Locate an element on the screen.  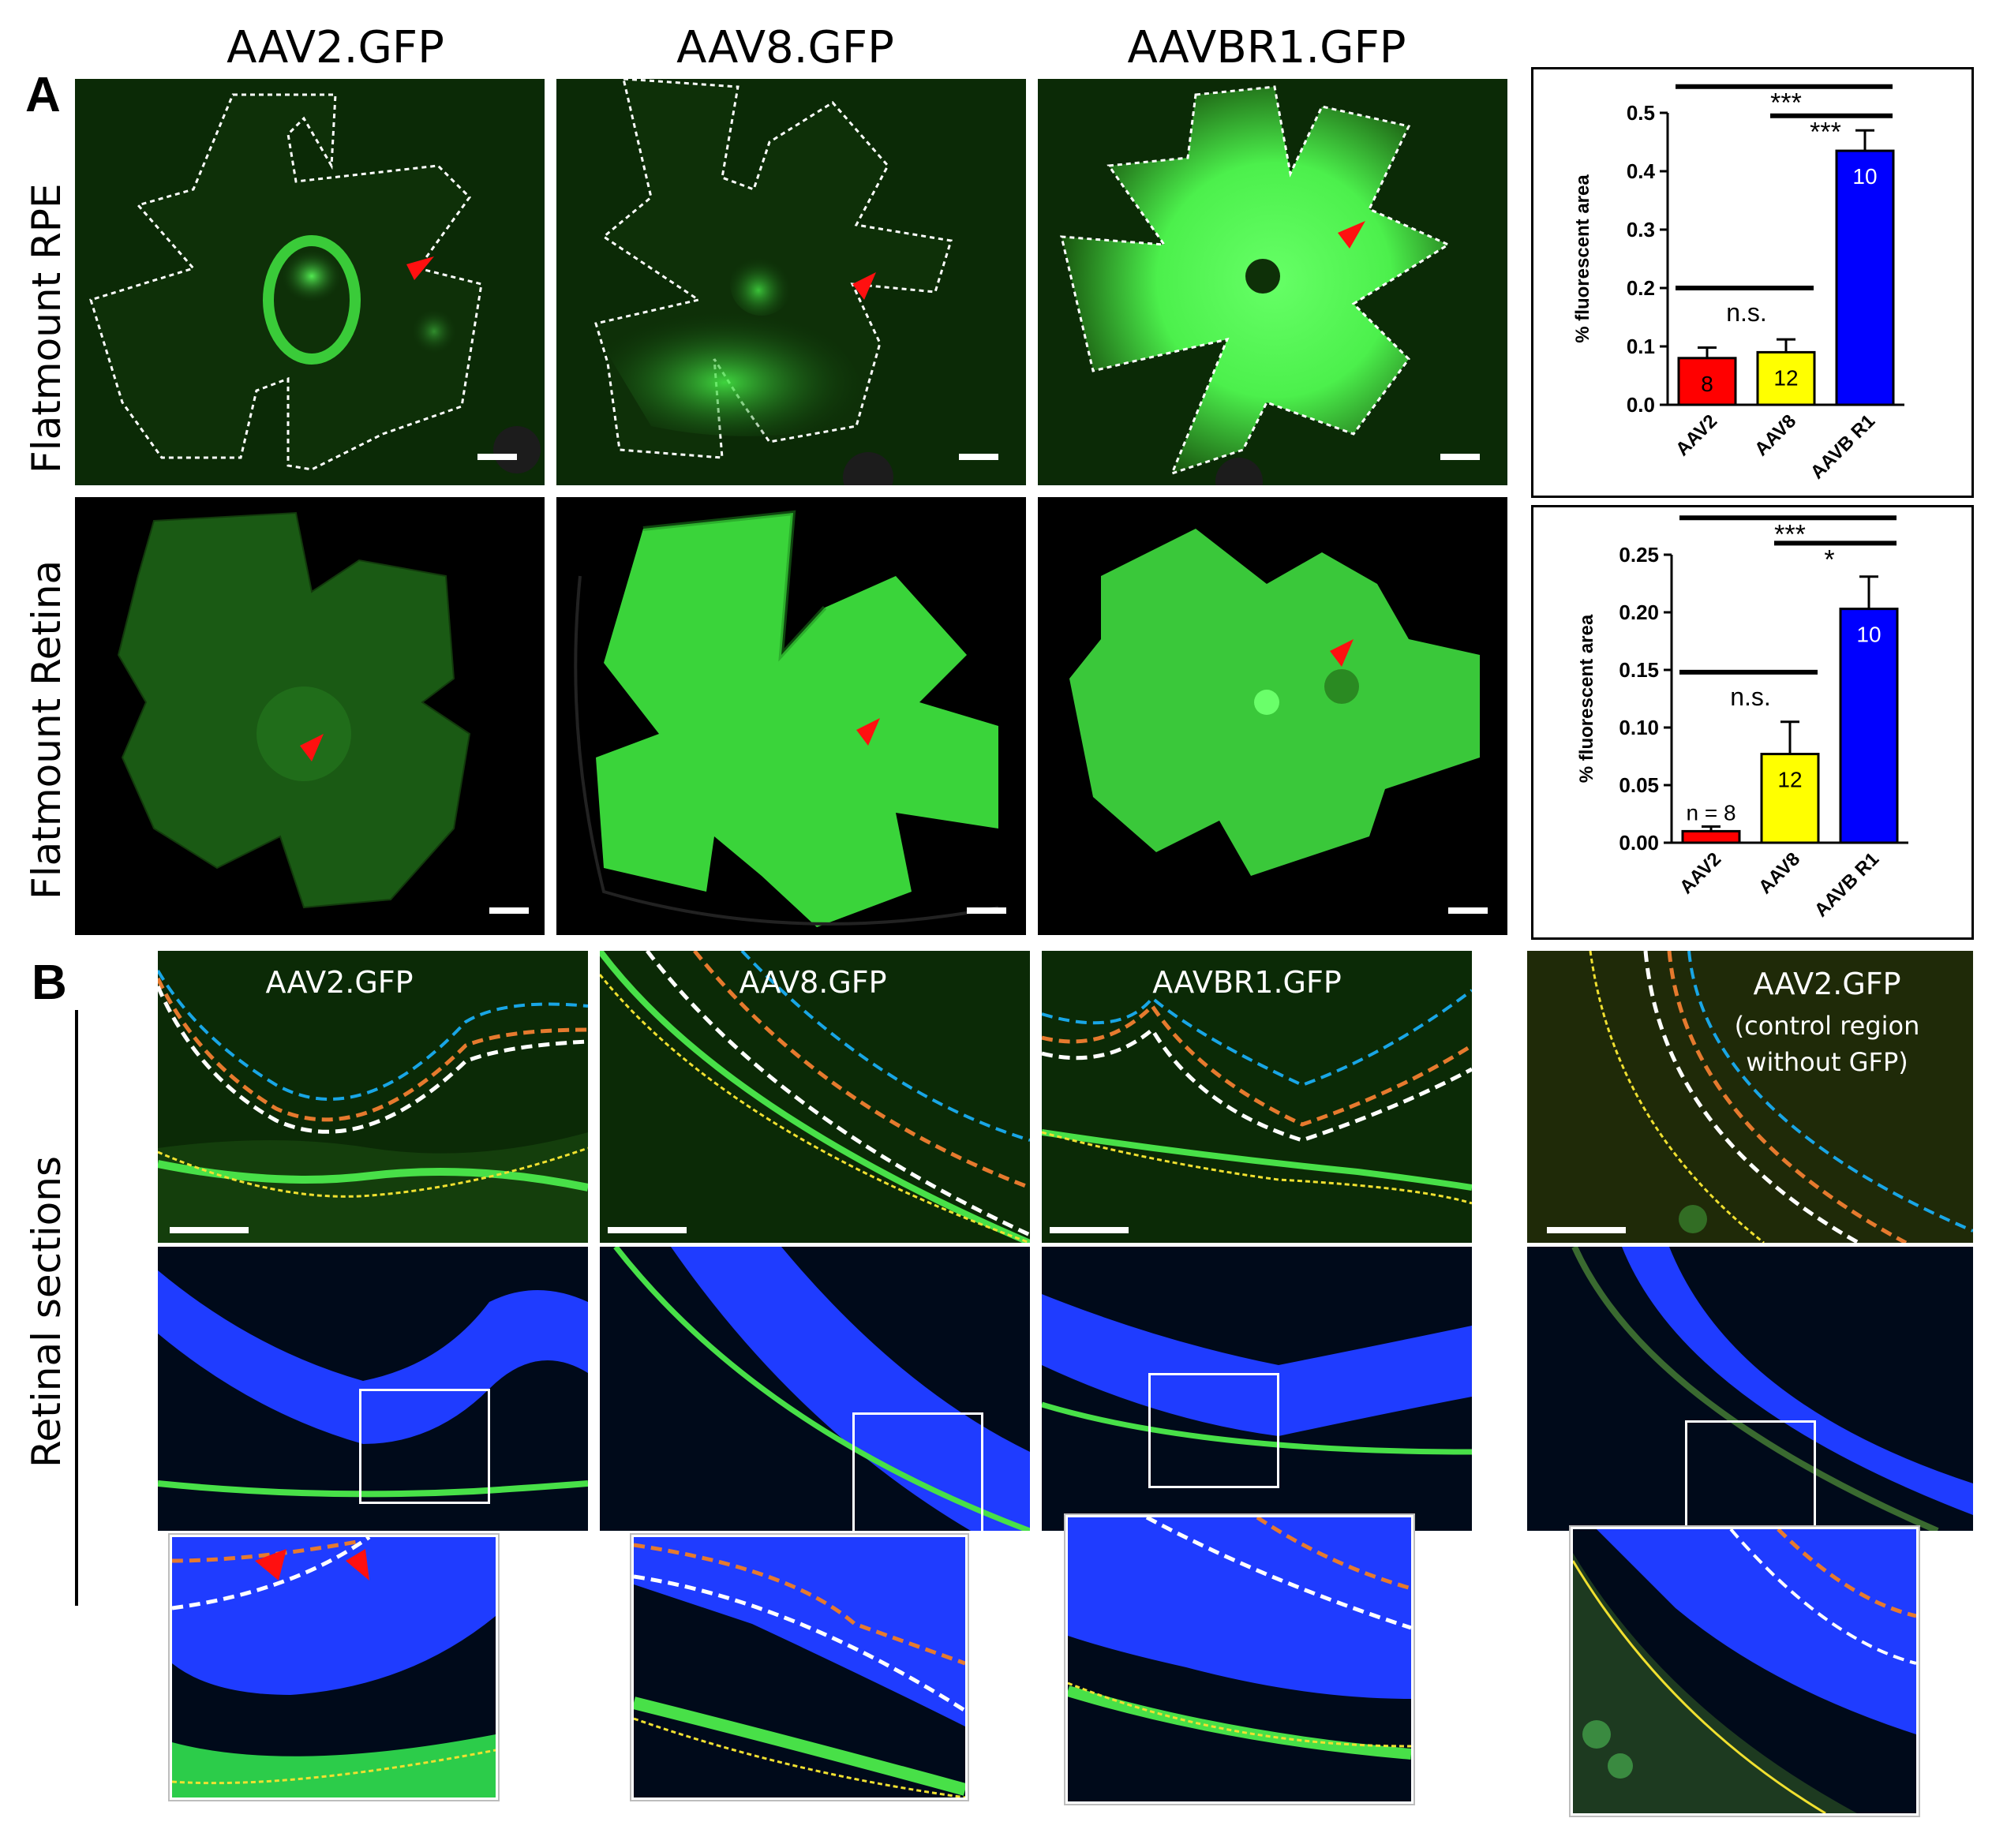
section-gfp-control-image: AAV2.GFP (control region without GFP) is located at coordinates (1750, 1097).